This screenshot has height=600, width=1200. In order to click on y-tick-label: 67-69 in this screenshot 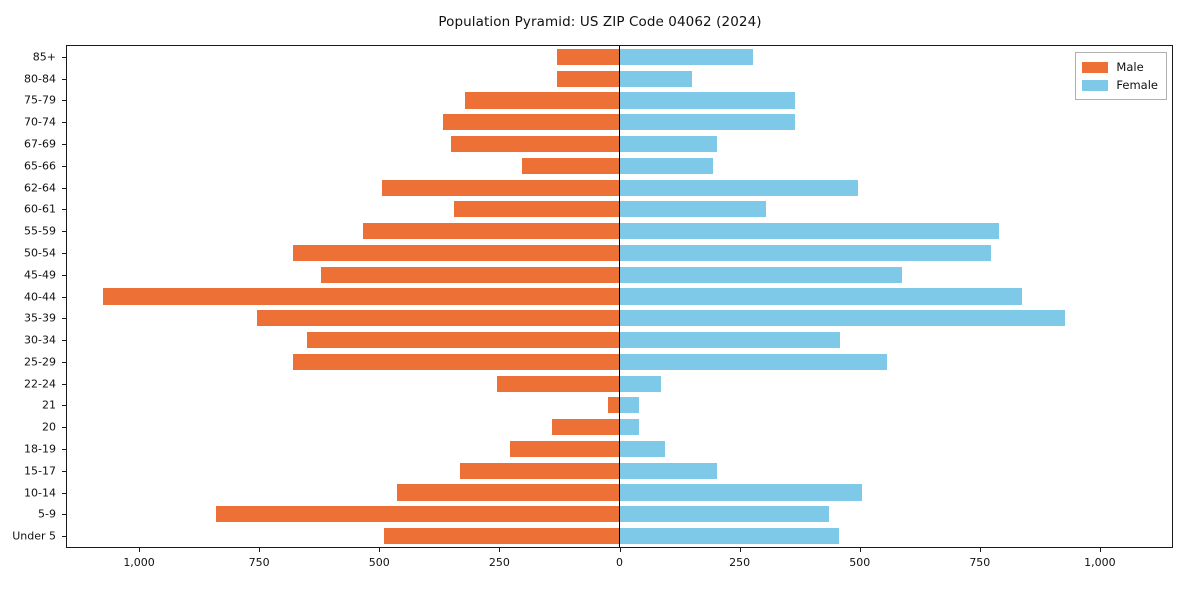, I will do `click(40, 144)`.